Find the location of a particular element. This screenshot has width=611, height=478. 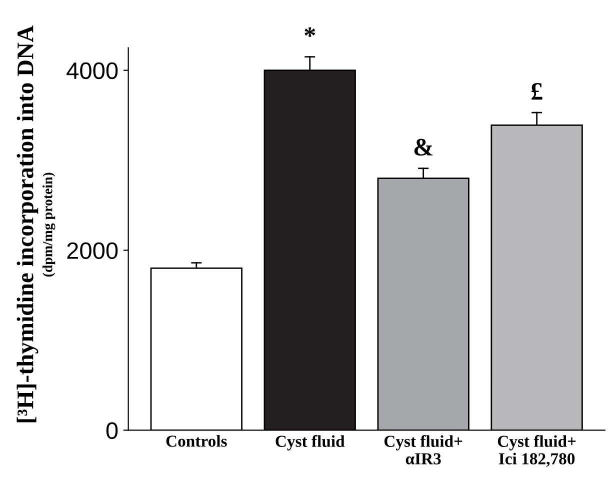

x-tick-label: Cyst fluid+ Ici 182,780 is located at coordinates (537, 451).